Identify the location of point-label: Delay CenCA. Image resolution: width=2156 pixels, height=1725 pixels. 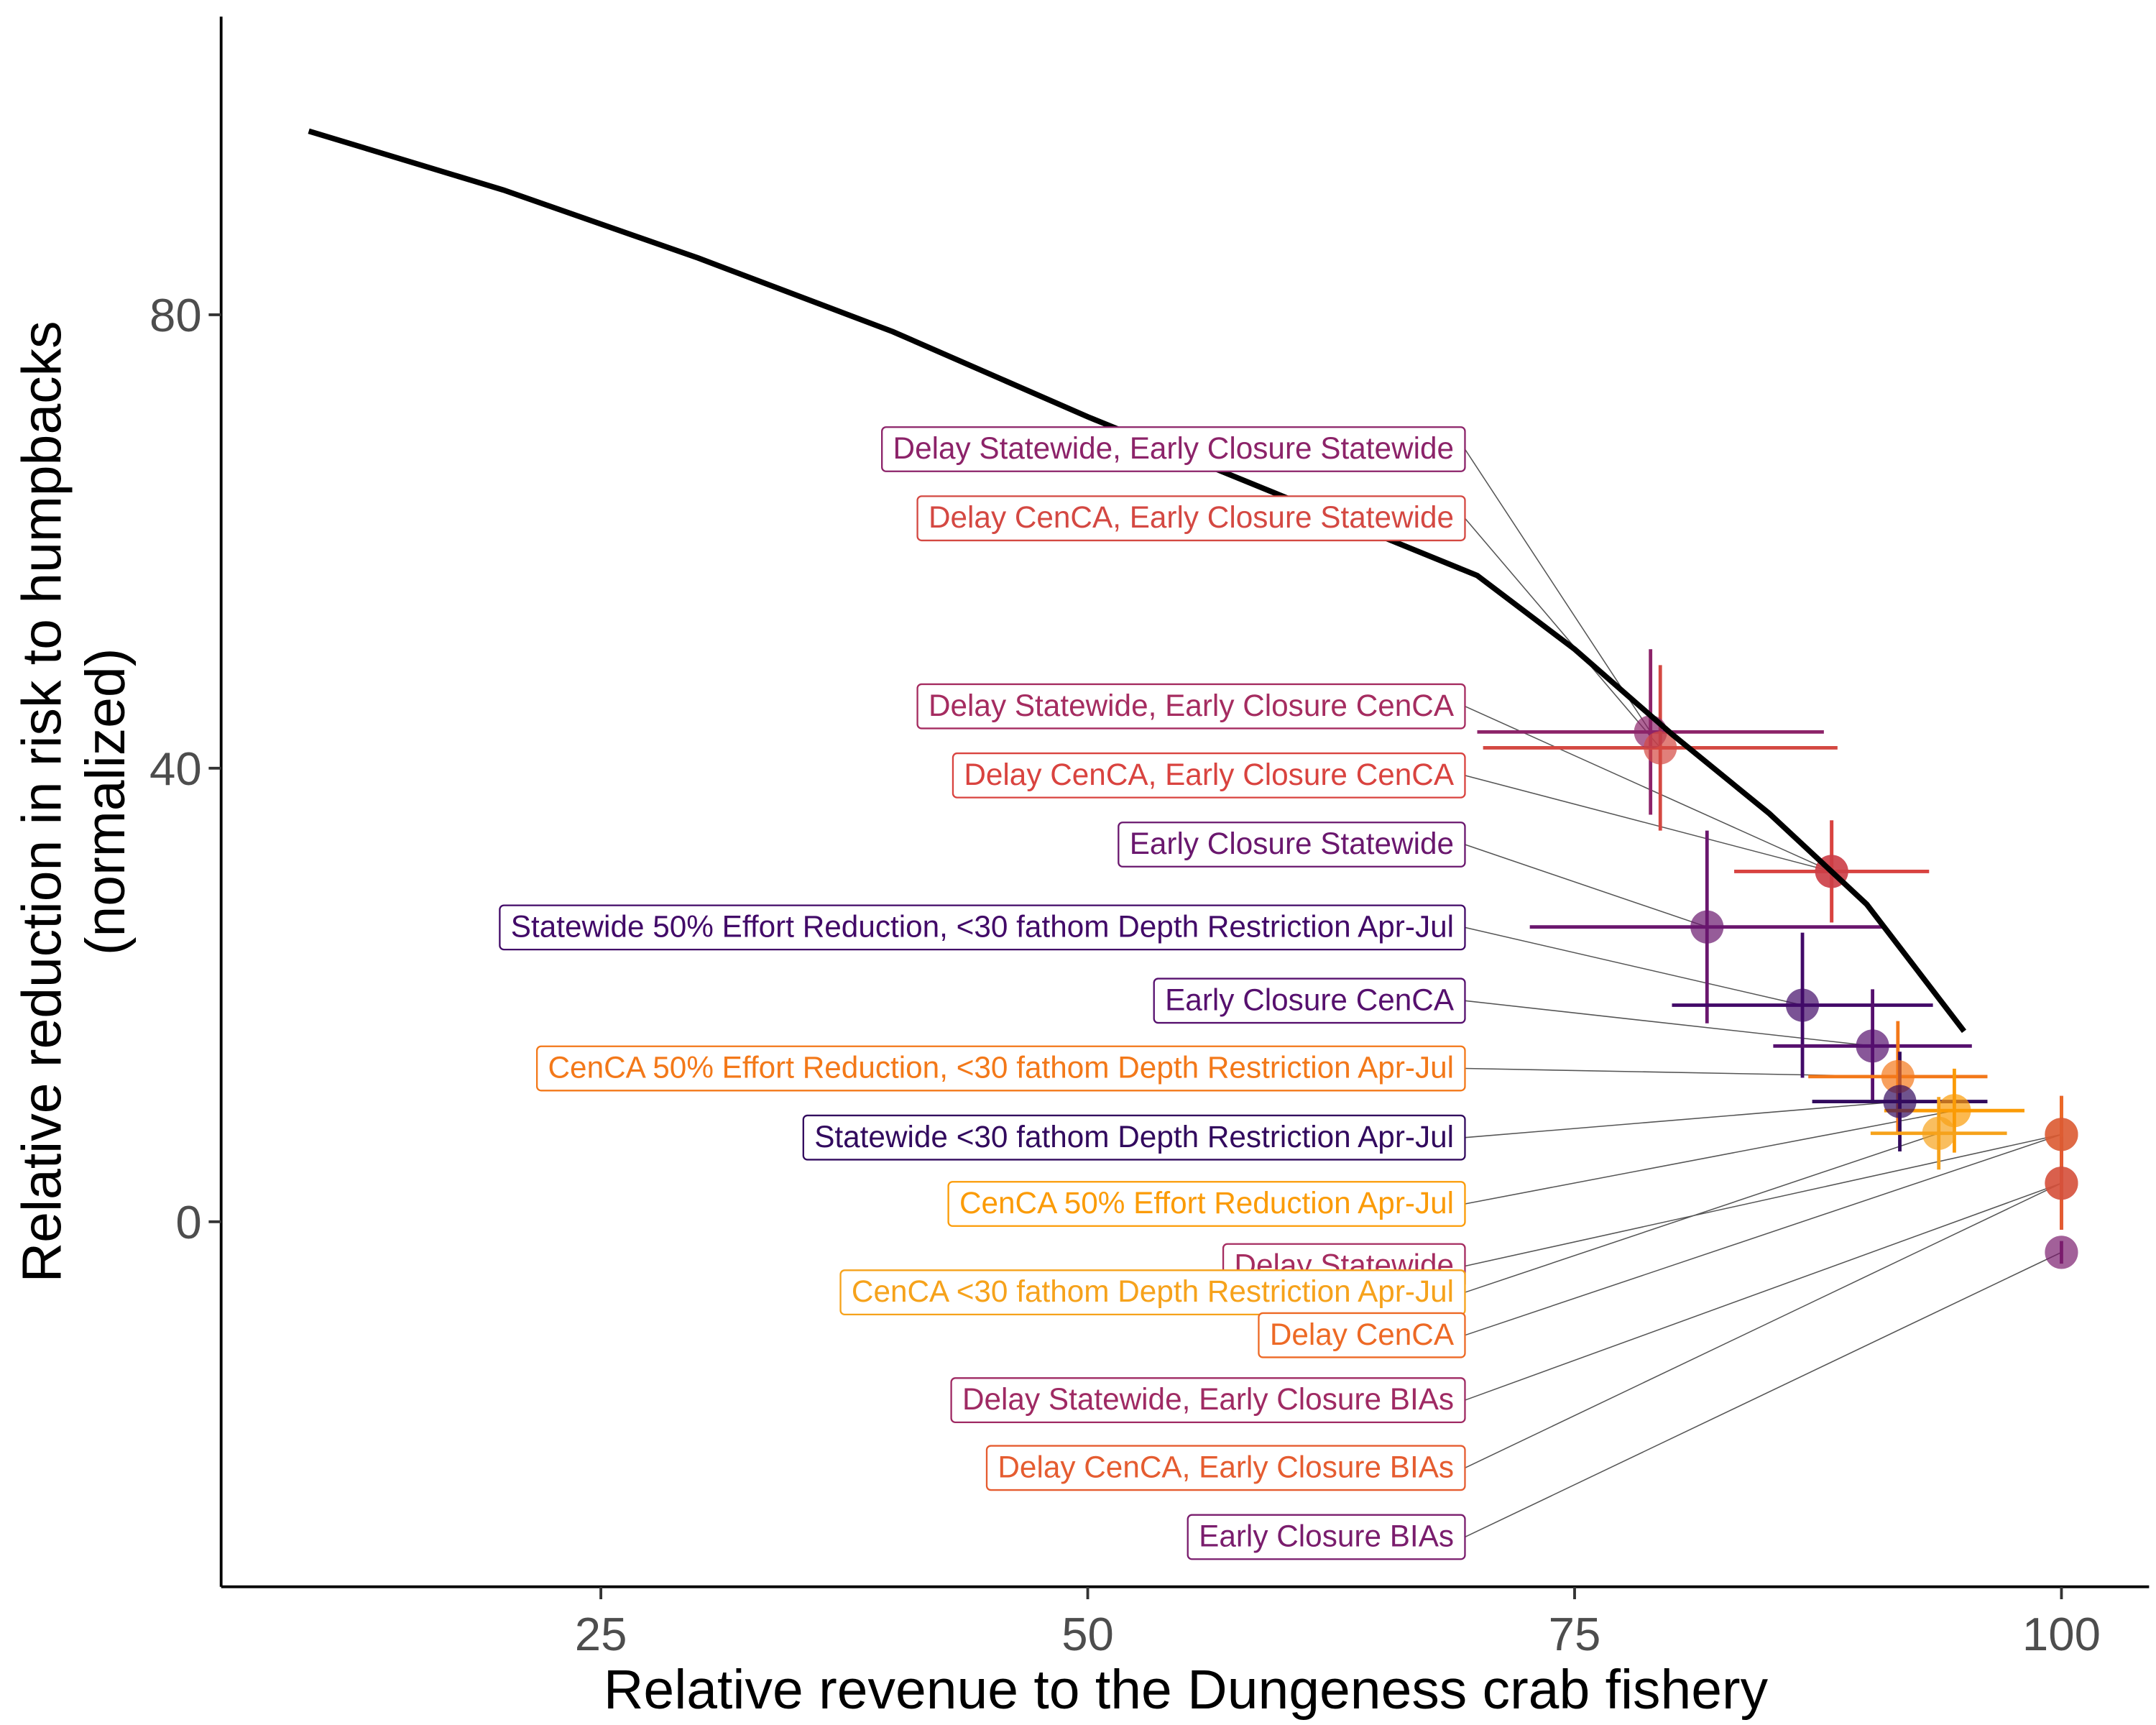
(1362, 1335).